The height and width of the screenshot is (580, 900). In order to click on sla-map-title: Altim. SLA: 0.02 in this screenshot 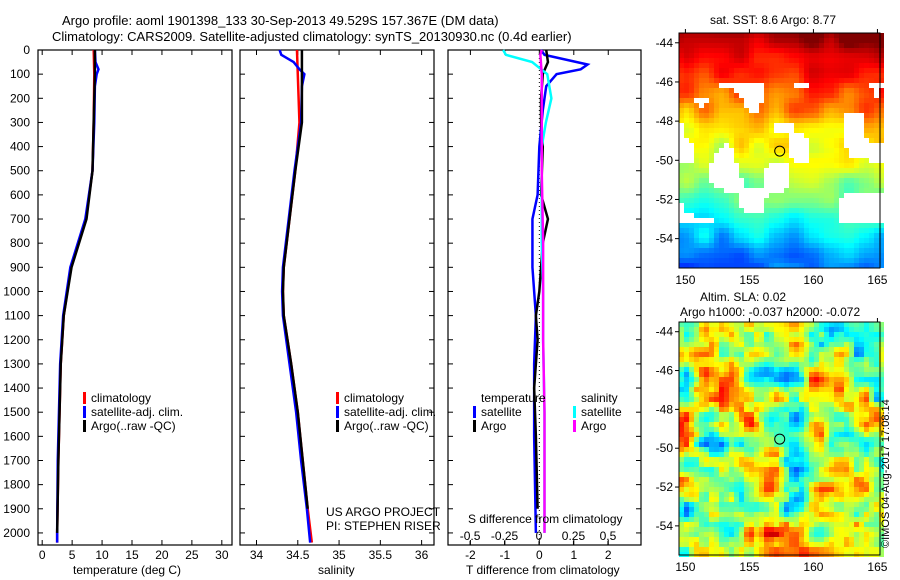, I will do `click(743, 297)`.